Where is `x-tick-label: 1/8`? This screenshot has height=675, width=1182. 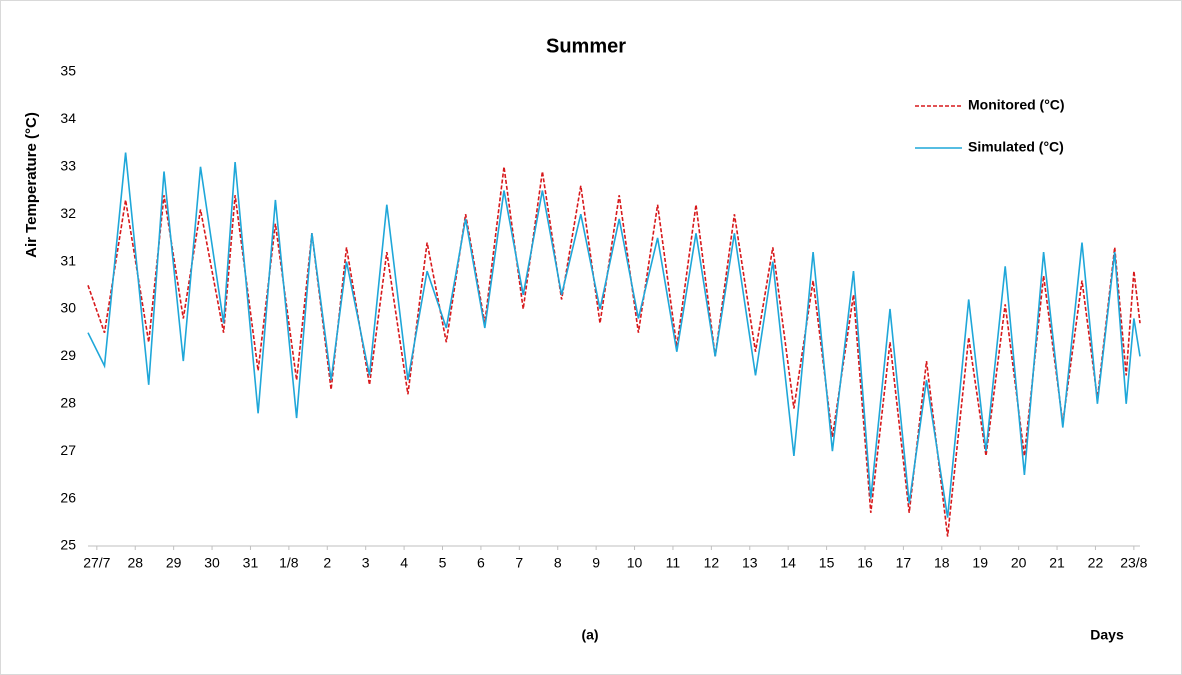
x-tick-label: 1/8 is located at coordinates (289, 563).